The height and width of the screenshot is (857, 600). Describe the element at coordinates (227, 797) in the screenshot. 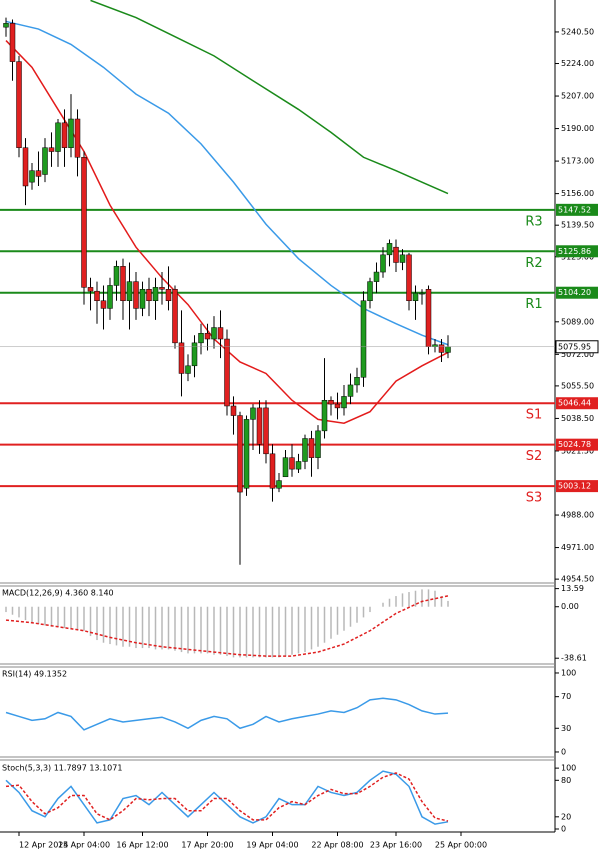

I see `indicator-line` at that location.